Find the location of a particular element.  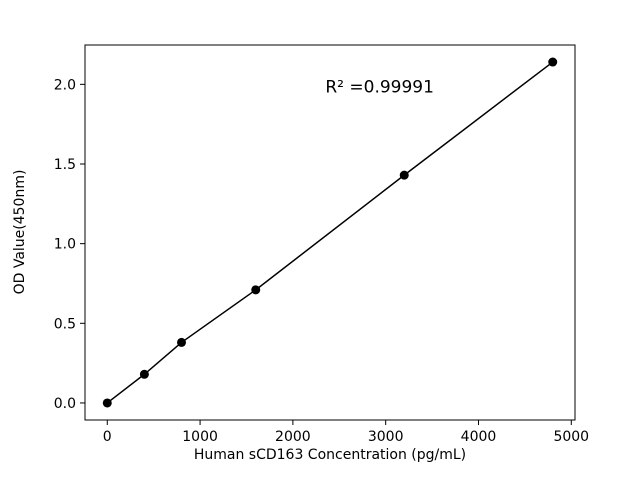

y-tick-label: 0.0 is located at coordinates (65, 404).